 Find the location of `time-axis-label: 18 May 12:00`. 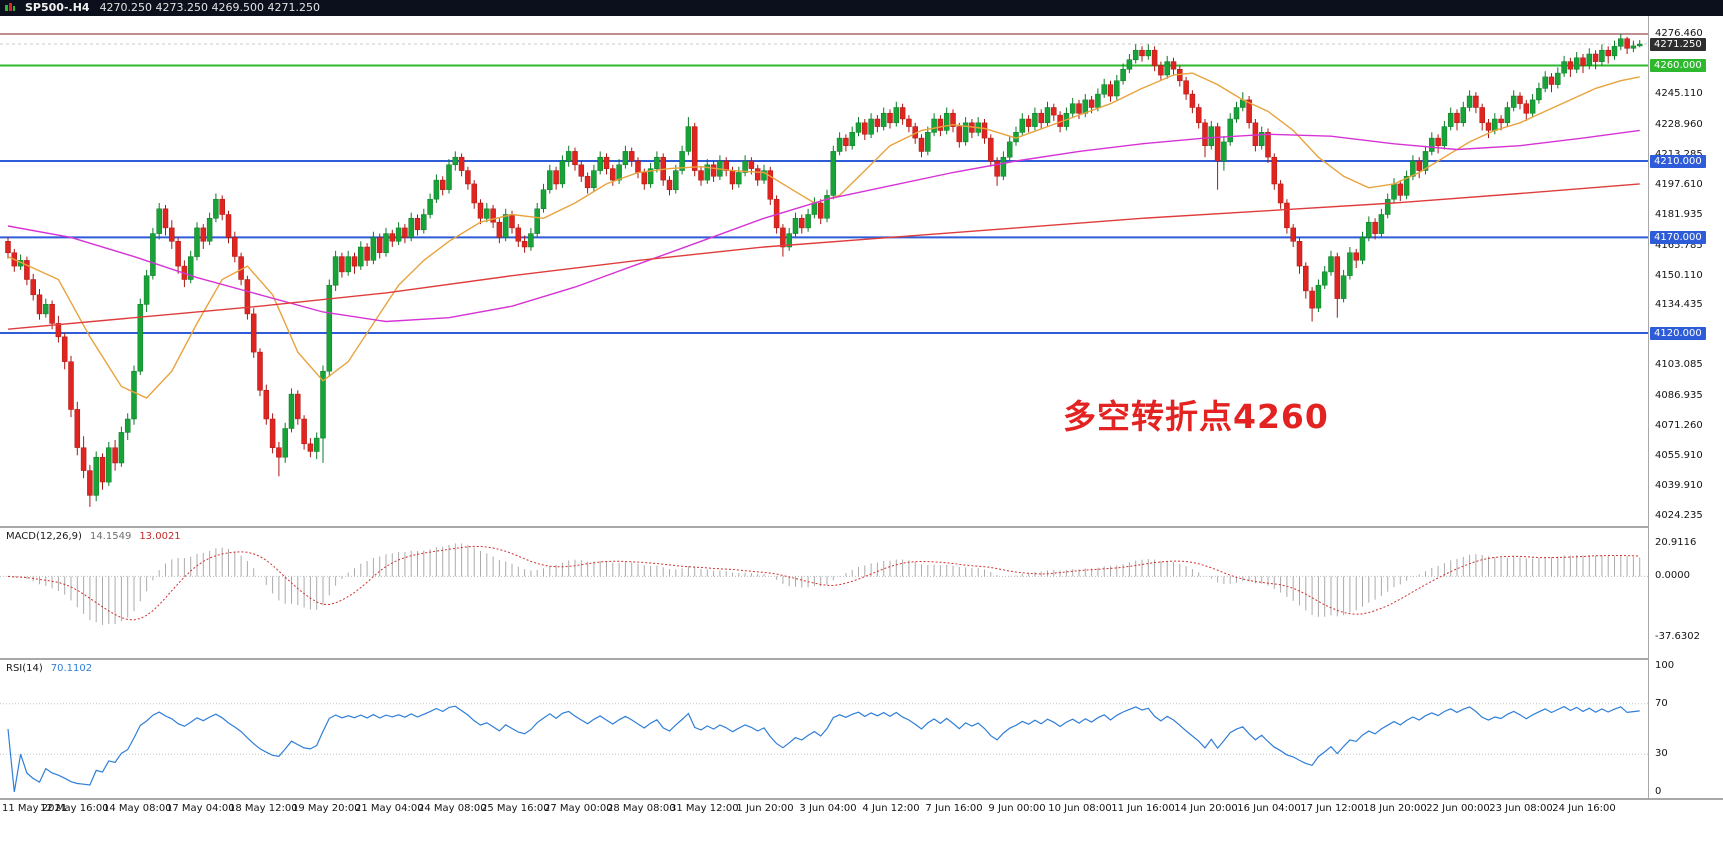

time-axis-label: 18 May 12:00 is located at coordinates (263, 808).